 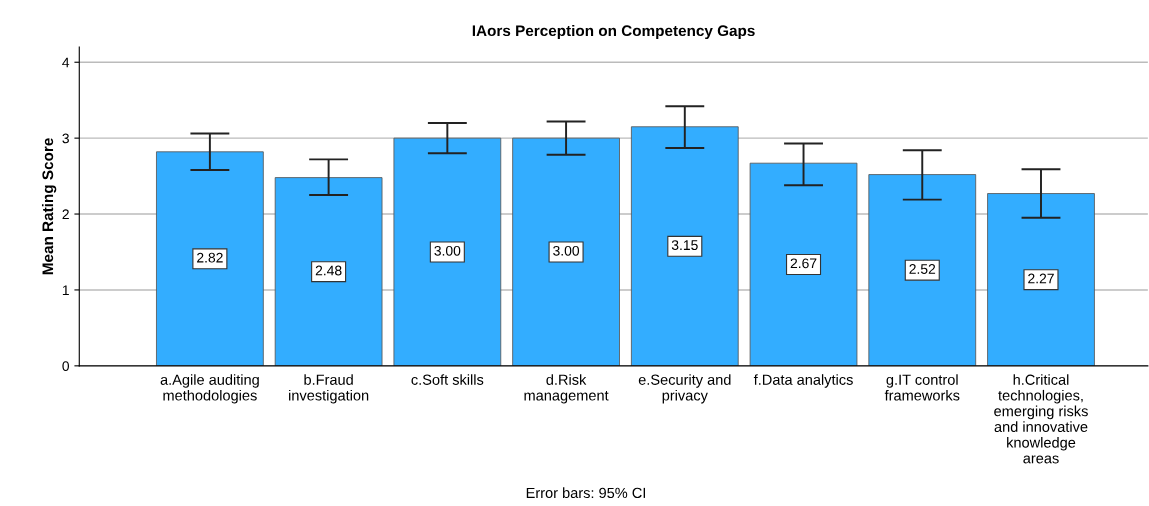 What do you see at coordinates (803, 381) in the screenshot?
I see `x-tick-label: f.Data analytics` at bounding box center [803, 381].